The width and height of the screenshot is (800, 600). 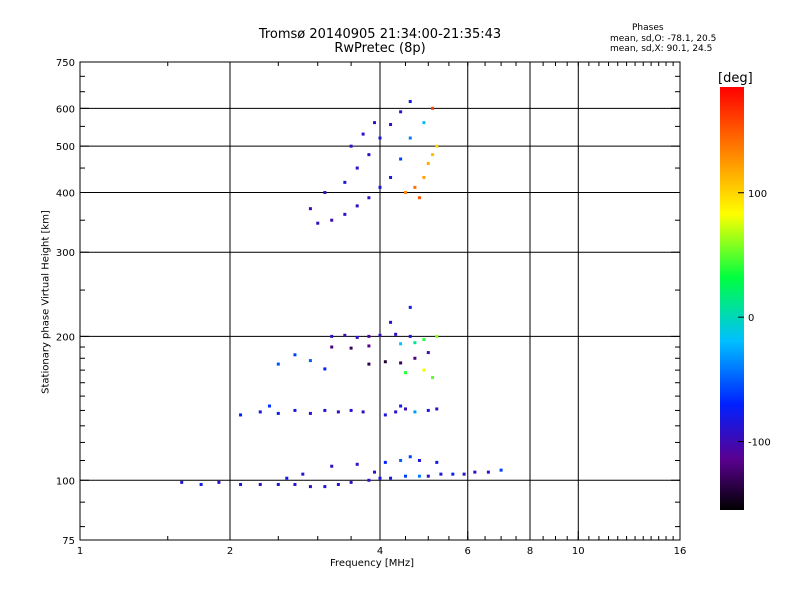 What do you see at coordinates (65, 147) in the screenshot?
I see `y-tick-label: 500` at bounding box center [65, 147].